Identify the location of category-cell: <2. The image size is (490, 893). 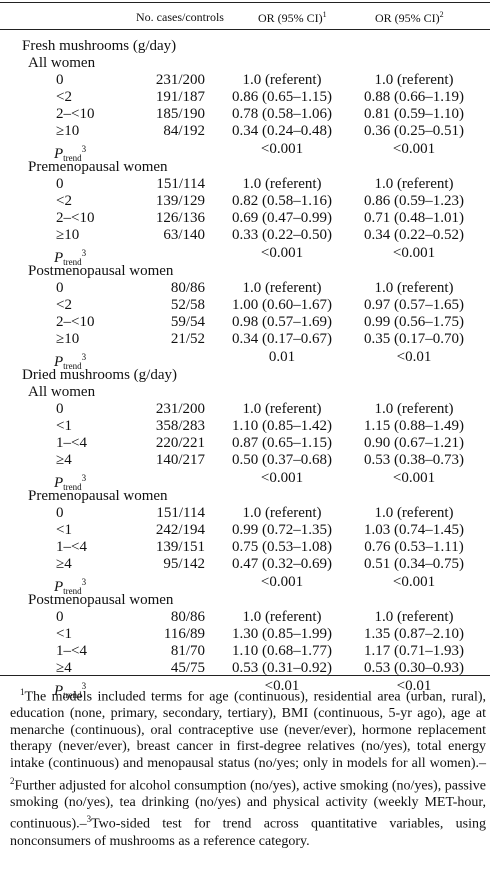
(64, 201).